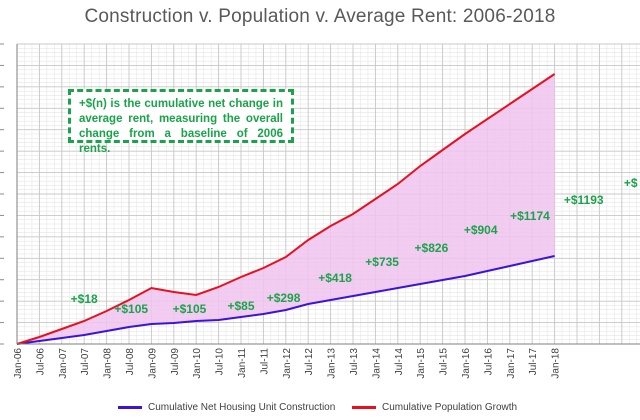  What do you see at coordinates (130, 362) in the screenshot?
I see `x-tick-label: Jul-08` at bounding box center [130, 362].